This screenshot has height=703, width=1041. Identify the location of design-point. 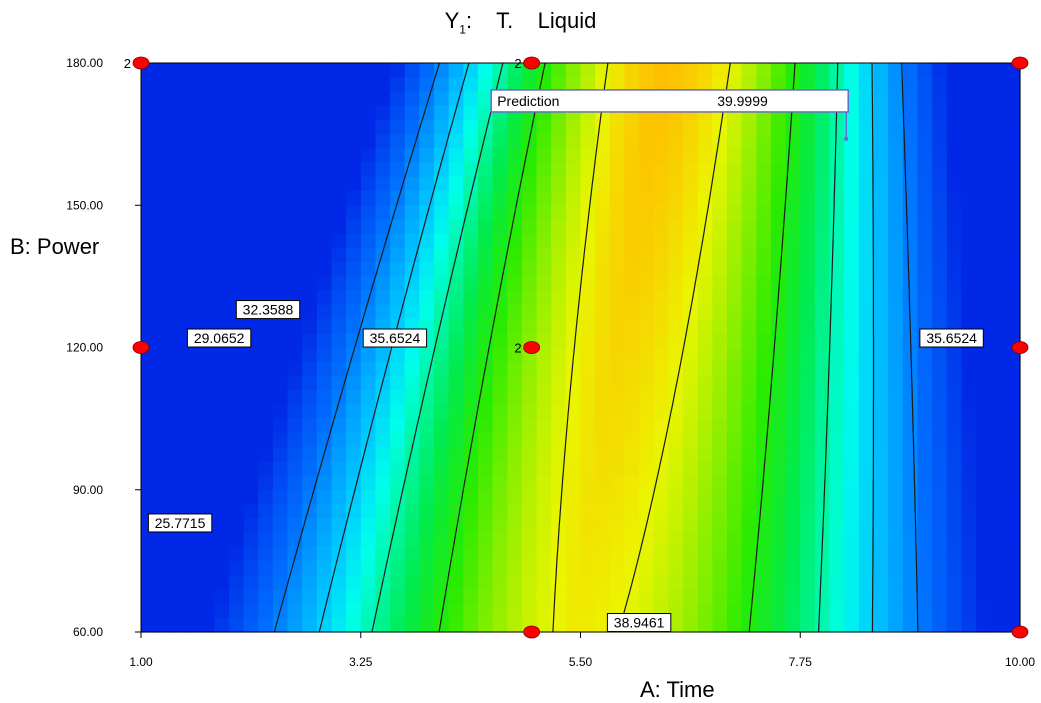
(532, 632).